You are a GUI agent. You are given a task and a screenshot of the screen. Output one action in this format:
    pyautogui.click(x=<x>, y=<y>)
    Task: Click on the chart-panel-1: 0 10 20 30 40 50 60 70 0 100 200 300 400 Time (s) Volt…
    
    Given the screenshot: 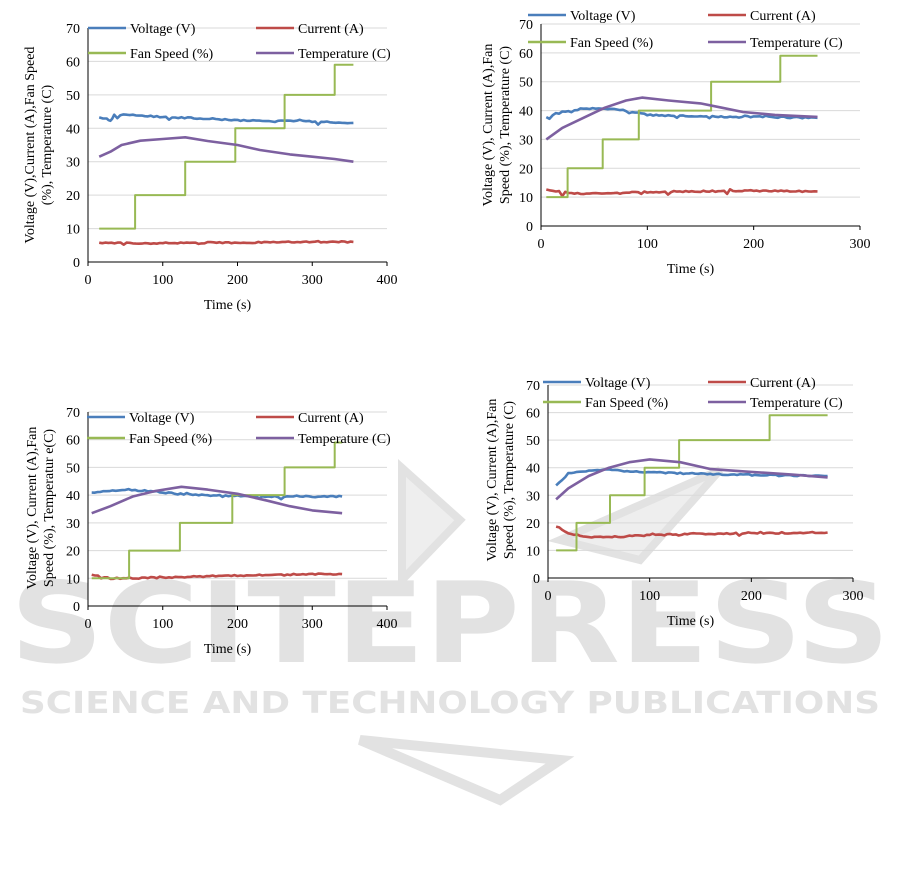 What is the action you would take?
    pyautogui.click(x=210, y=167)
    